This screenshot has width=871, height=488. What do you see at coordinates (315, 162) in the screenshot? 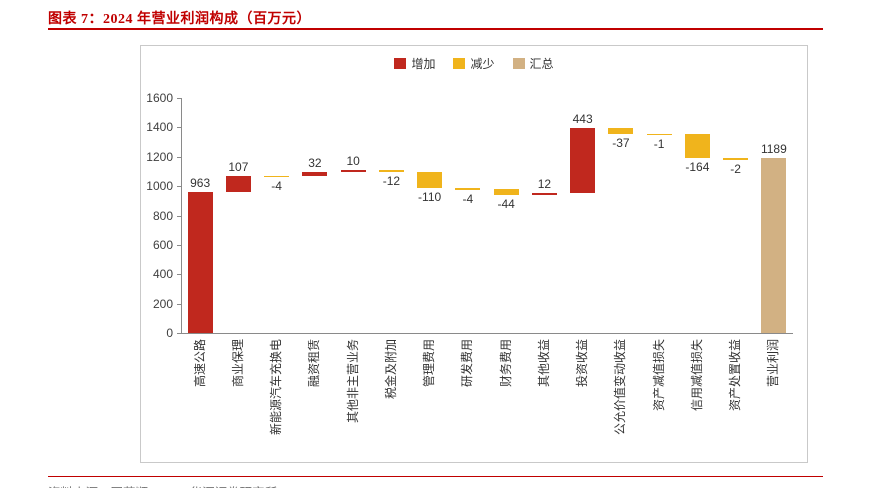
I see `bar-value-label: 32` at bounding box center [315, 162].